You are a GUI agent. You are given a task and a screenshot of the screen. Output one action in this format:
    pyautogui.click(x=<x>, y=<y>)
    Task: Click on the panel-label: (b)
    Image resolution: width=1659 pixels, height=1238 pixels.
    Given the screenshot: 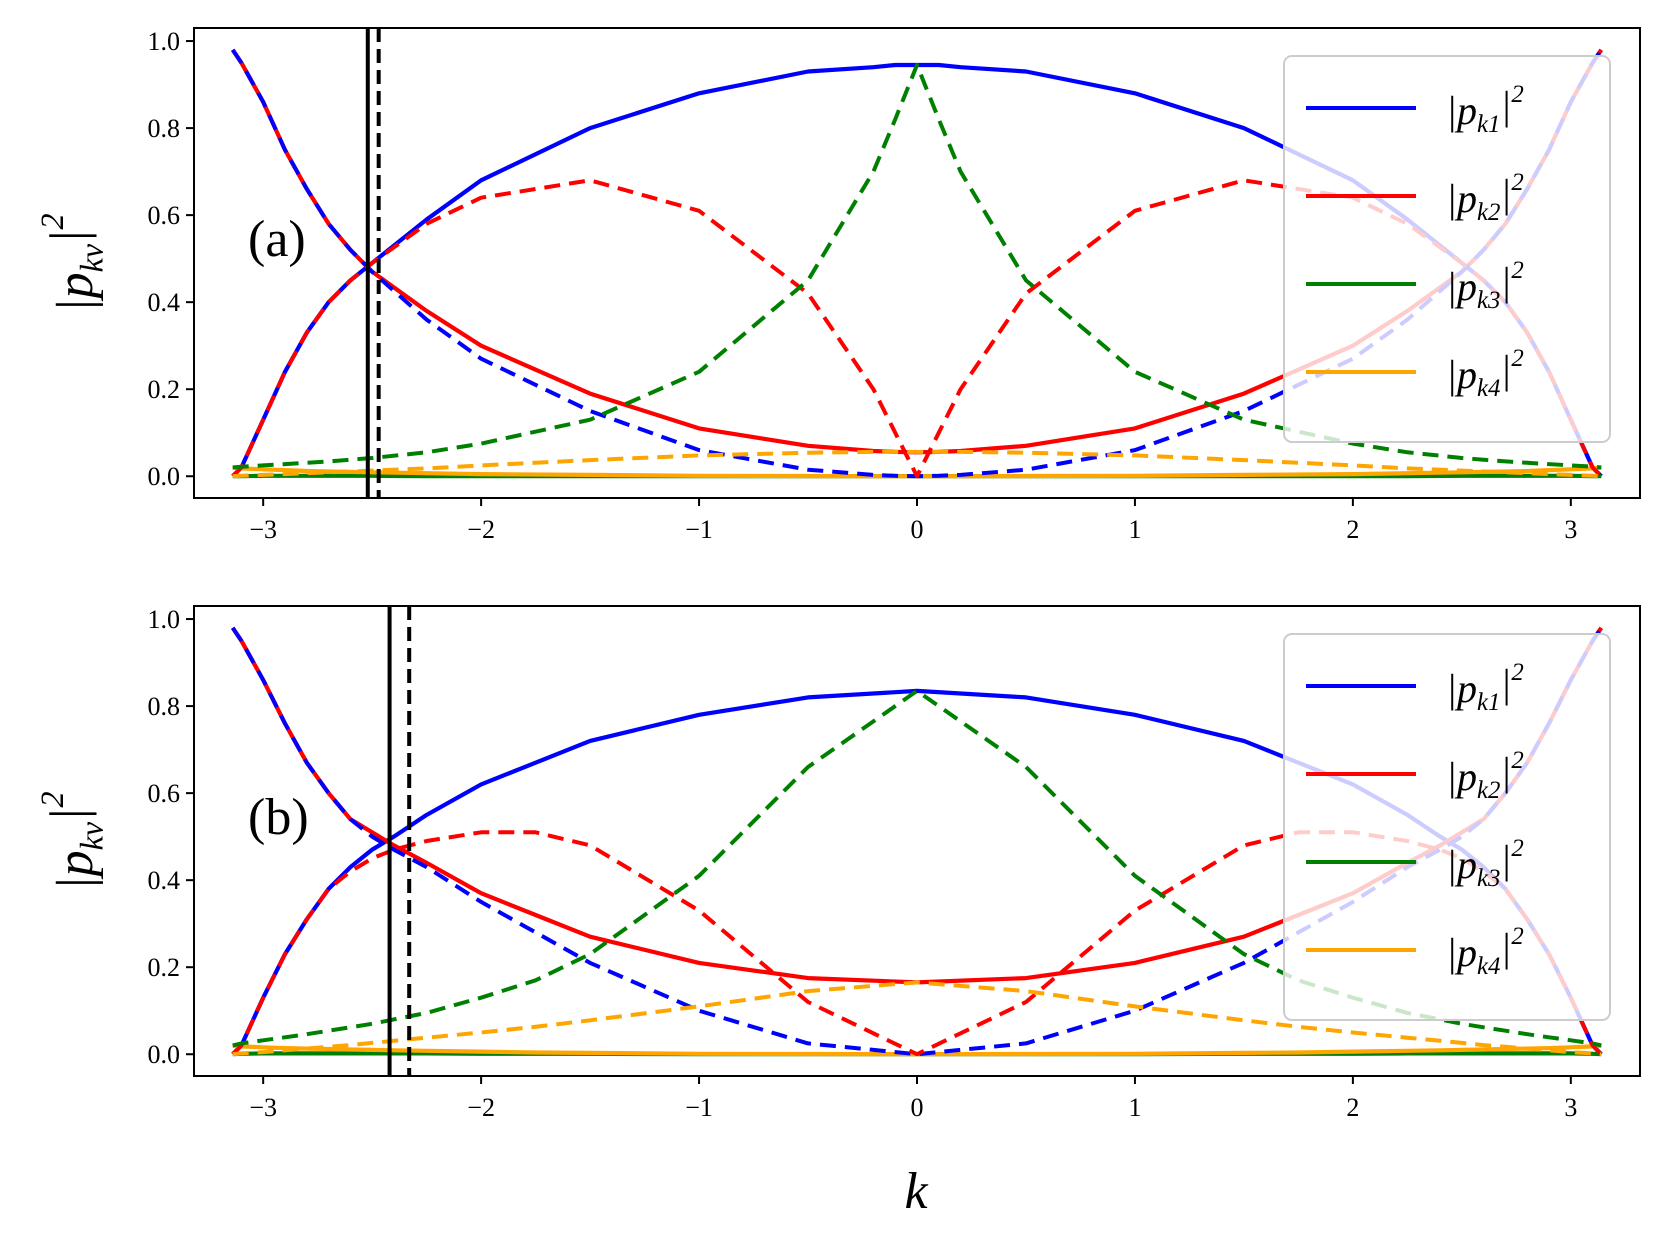 What is the action you would take?
    pyautogui.click(x=278, y=817)
    